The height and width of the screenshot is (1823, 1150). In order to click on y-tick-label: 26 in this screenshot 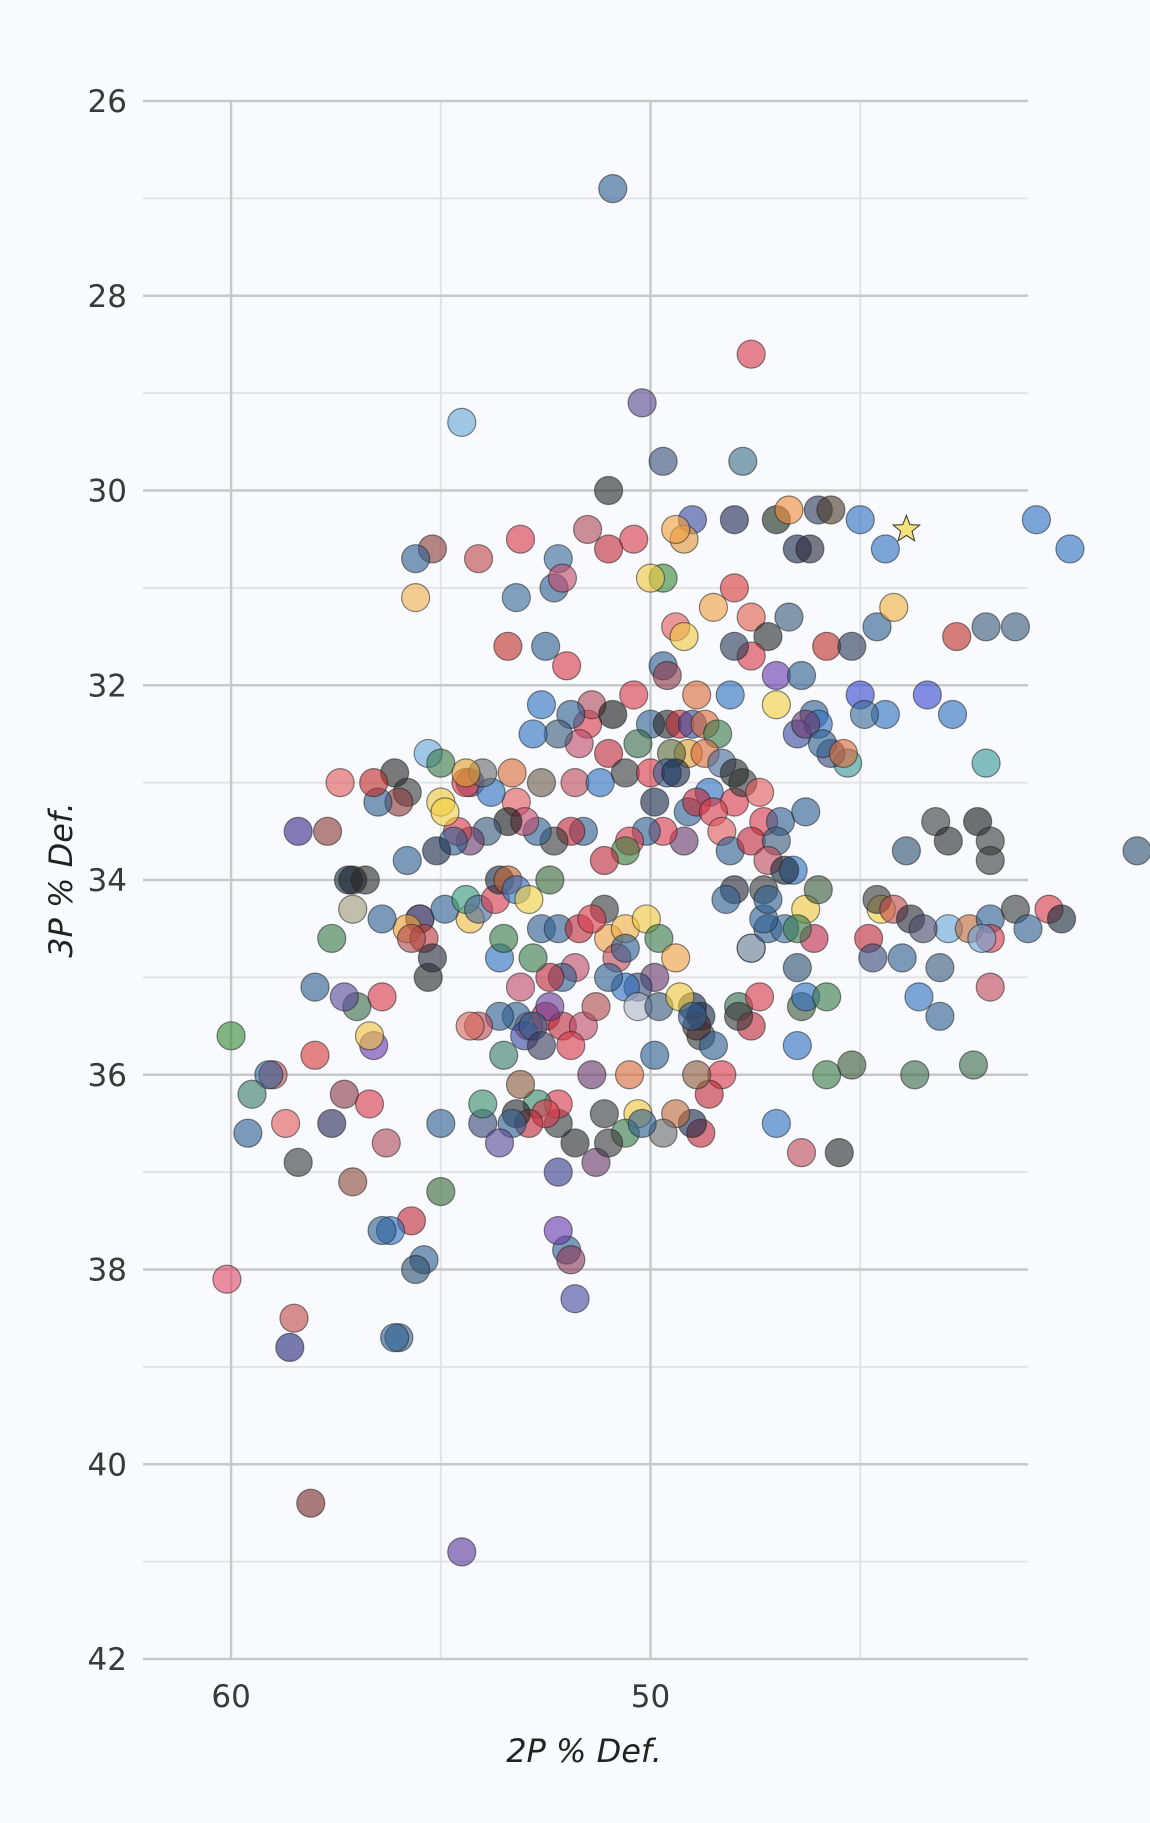, I will do `click(107, 102)`.